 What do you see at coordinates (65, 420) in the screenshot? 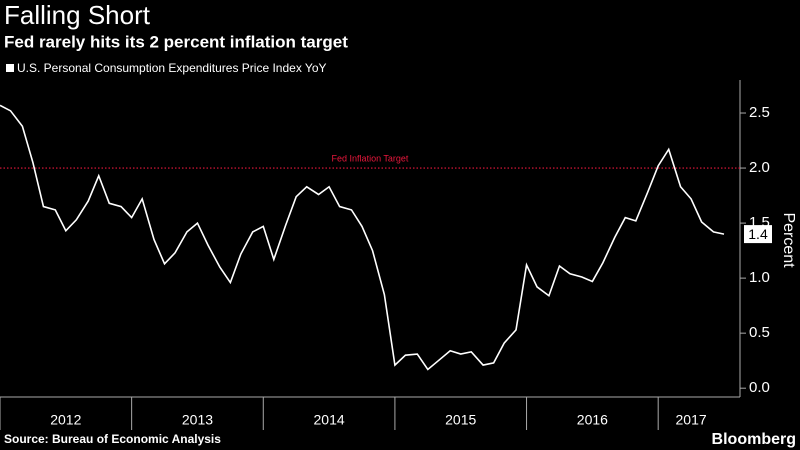
I see `x-tick-label: 2012` at bounding box center [65, 420].